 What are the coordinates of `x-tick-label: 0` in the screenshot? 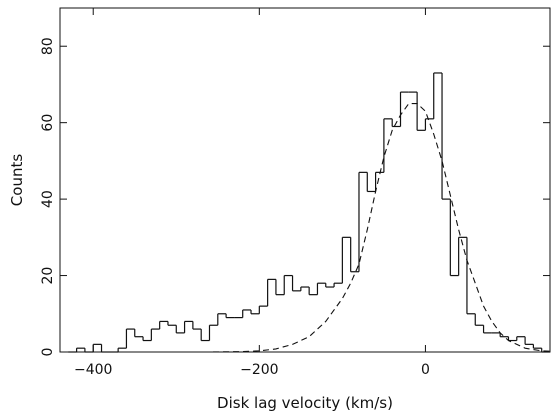 It's located at (425, 370).